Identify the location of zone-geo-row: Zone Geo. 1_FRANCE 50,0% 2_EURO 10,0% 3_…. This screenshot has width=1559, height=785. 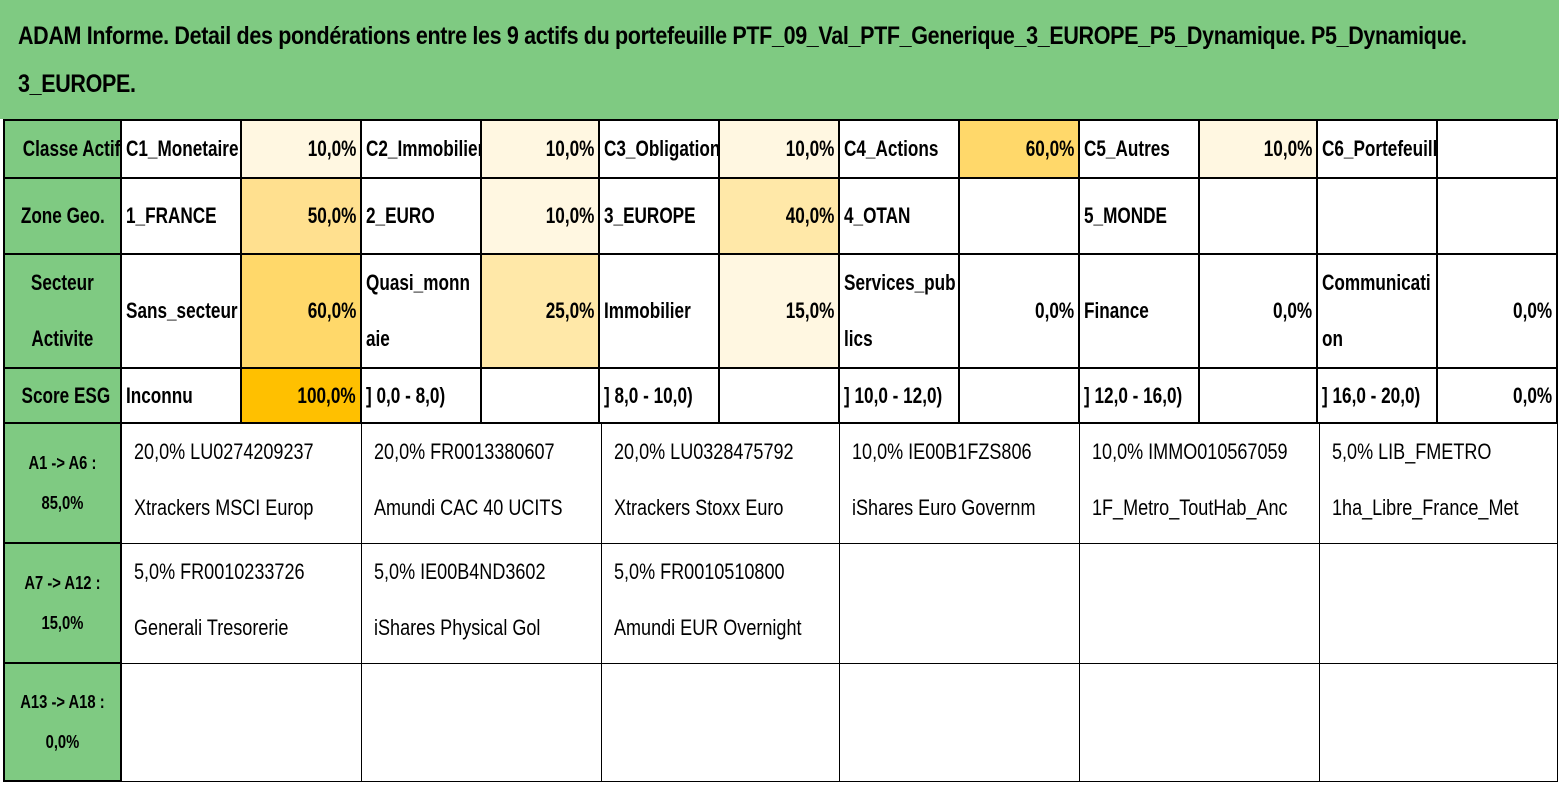
(780, 216).